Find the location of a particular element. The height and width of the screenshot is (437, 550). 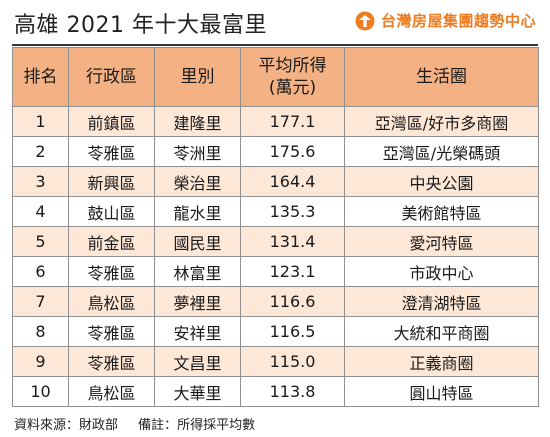

income-cell: 116.5 is located at coordinates (292, 331).